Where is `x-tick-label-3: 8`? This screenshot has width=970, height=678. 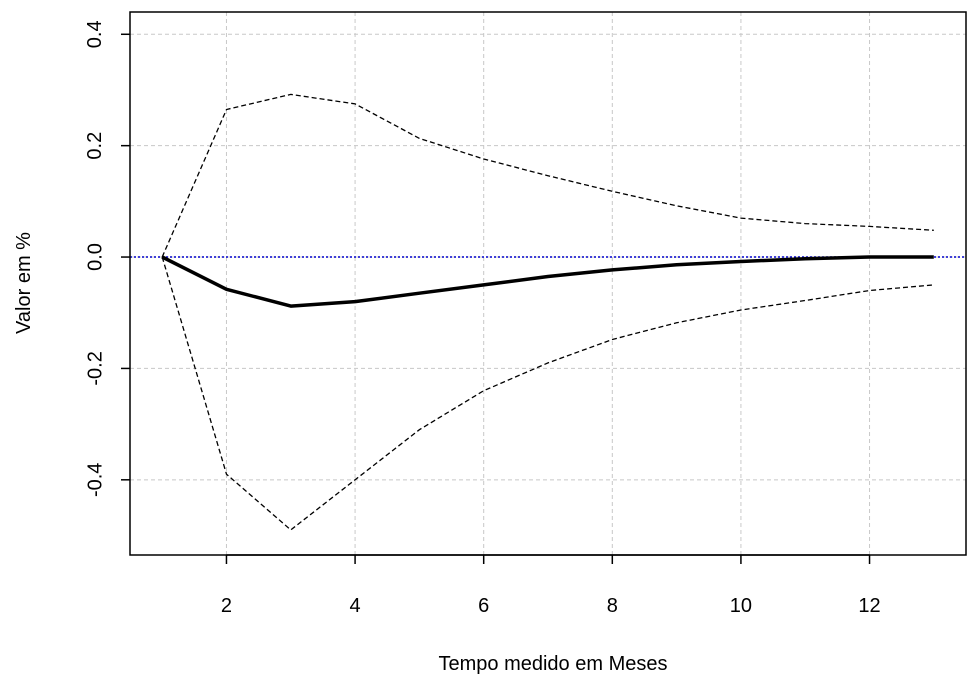 x-tick-label-3: 8 is located at coordinates (612, 606).